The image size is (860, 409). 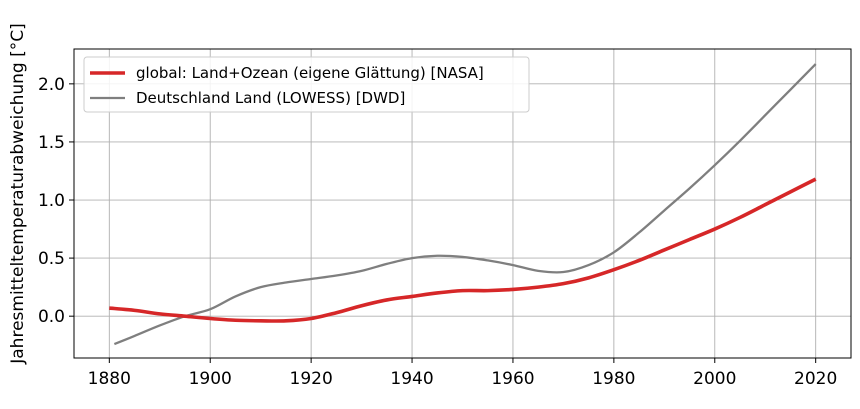 What do you see at coordinates (51, 143) in the screenshot?
I see `y-tick-label: 1.5` at bounding box center [51, 143].